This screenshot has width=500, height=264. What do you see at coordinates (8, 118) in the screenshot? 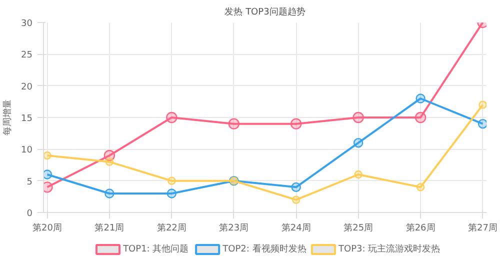
I see `y-axis-title: 每周增量` at bounding box center [8, 118].